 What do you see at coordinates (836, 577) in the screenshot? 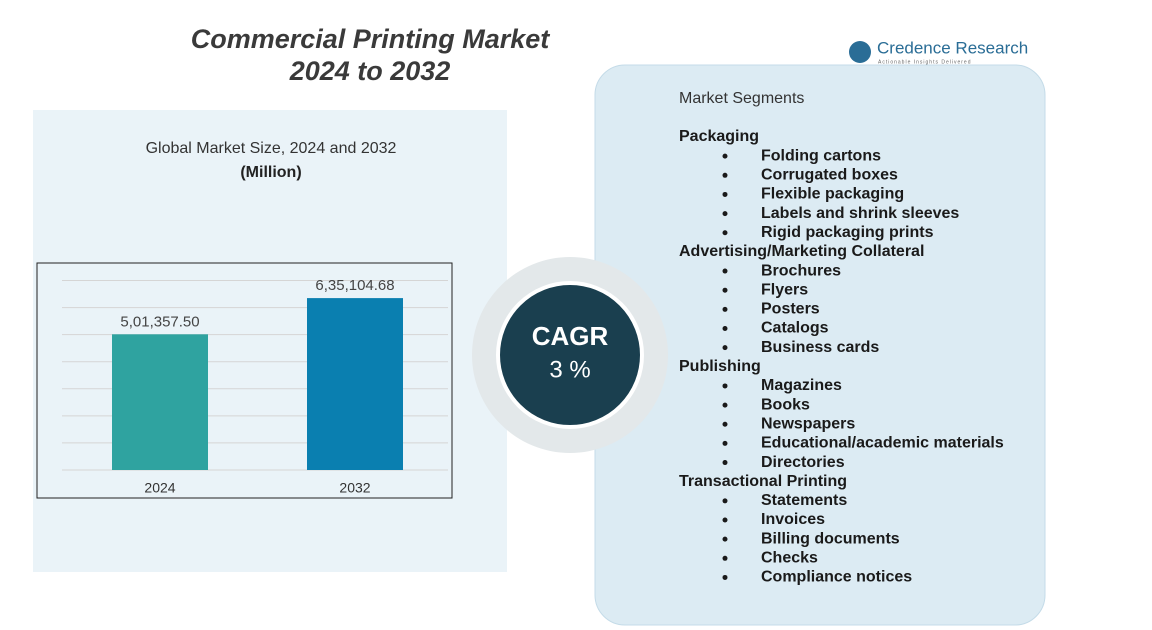
I see `segment-item: Compliance notices` at bounding box center [836, 577].